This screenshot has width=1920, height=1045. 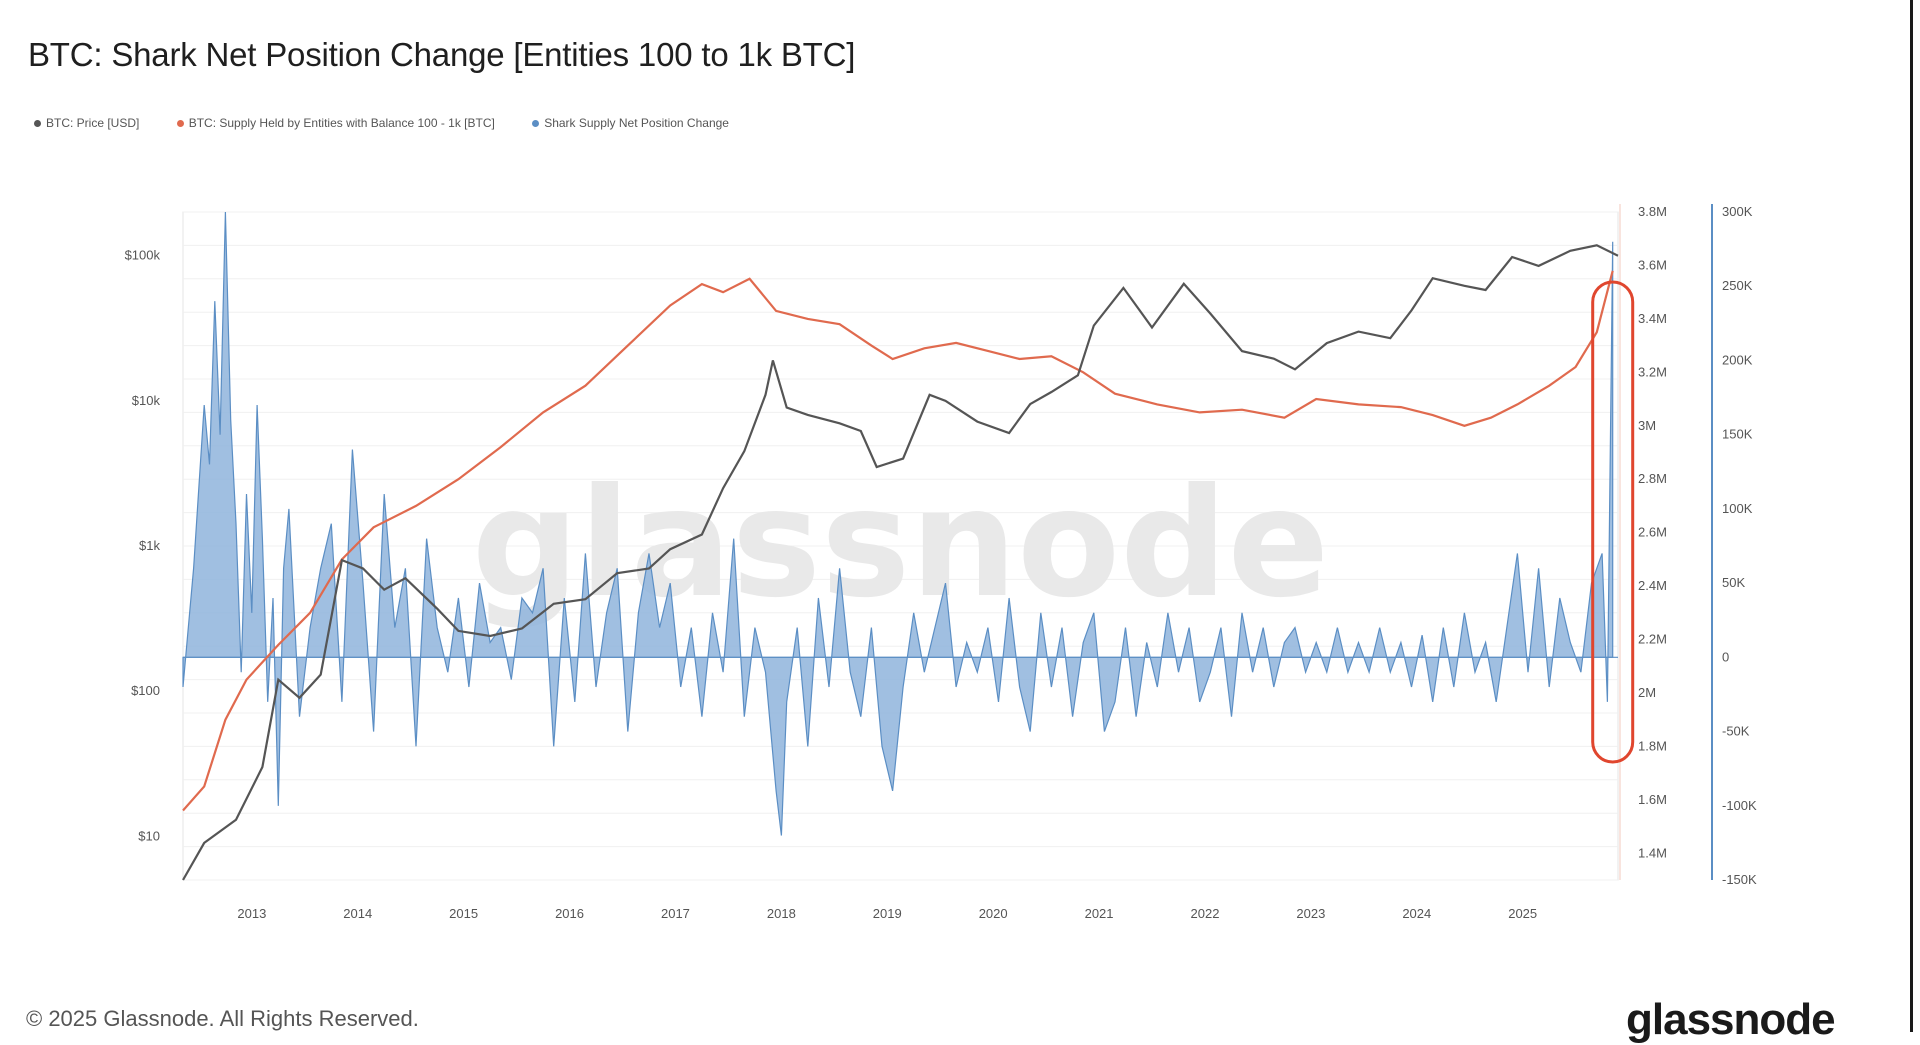 I want to click on net-change-tick-label: 200K, so click(x=1737, y=359).